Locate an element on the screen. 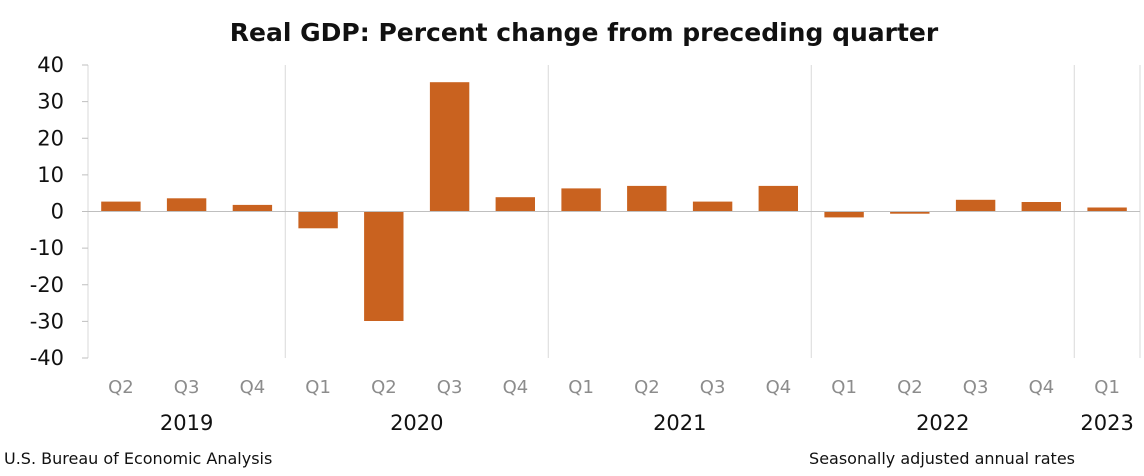  y-tick-label: -10 is located at coordinates (47, 248).